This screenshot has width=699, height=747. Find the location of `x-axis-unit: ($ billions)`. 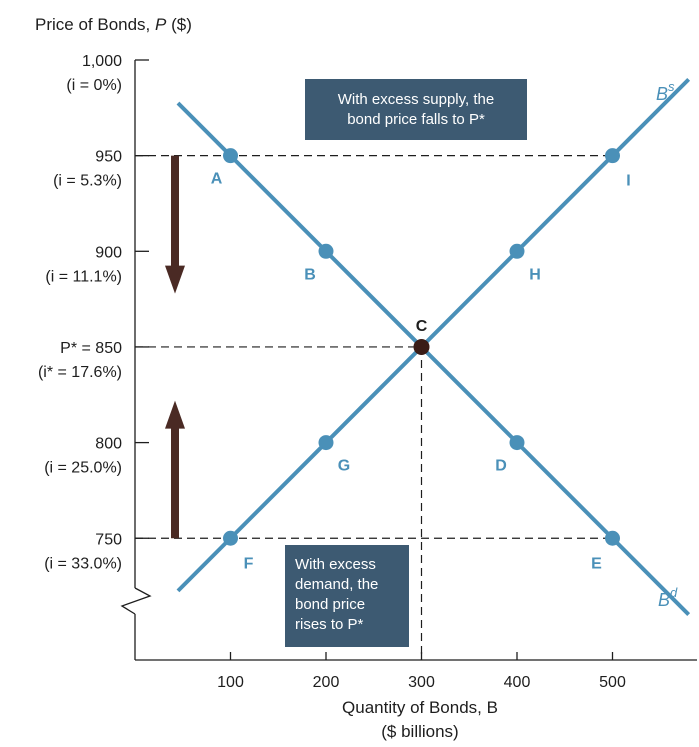

x-axis-unit: ($ billions) is located at coordinates (419, 731).